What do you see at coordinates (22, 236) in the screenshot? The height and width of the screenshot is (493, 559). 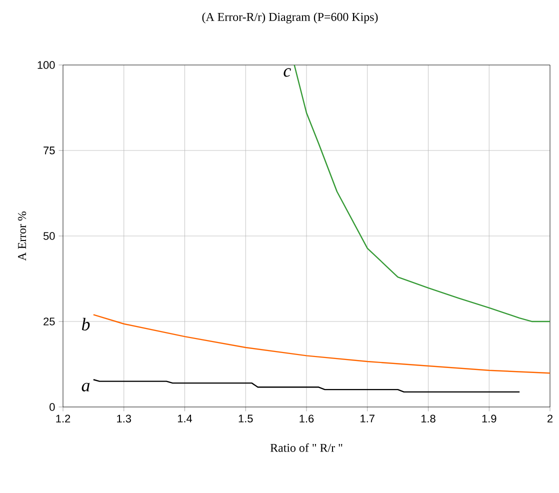 I see `y-axis-title: A Error %` at bounding box center [22, 236].